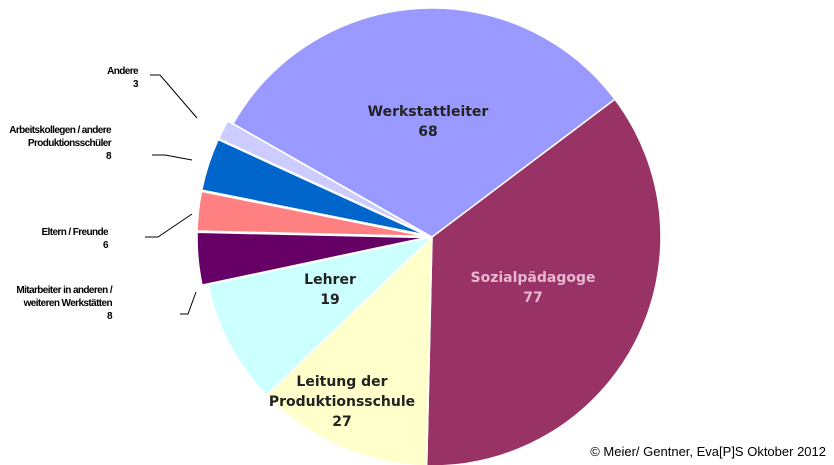 This screenshot has width=834, height=465. I want to click on category-label: Leitung der Produktionsschule, so click(342, 392).